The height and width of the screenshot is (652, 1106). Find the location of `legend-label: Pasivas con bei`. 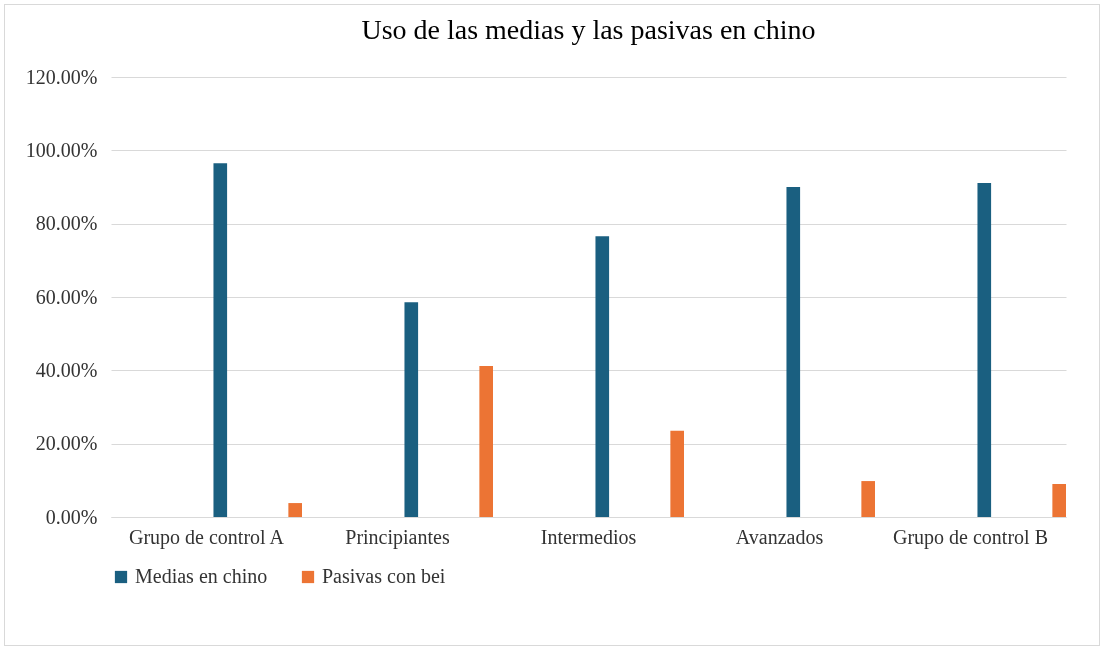

legend-label: Pasivas con bei is located at coordinates (384, 576).